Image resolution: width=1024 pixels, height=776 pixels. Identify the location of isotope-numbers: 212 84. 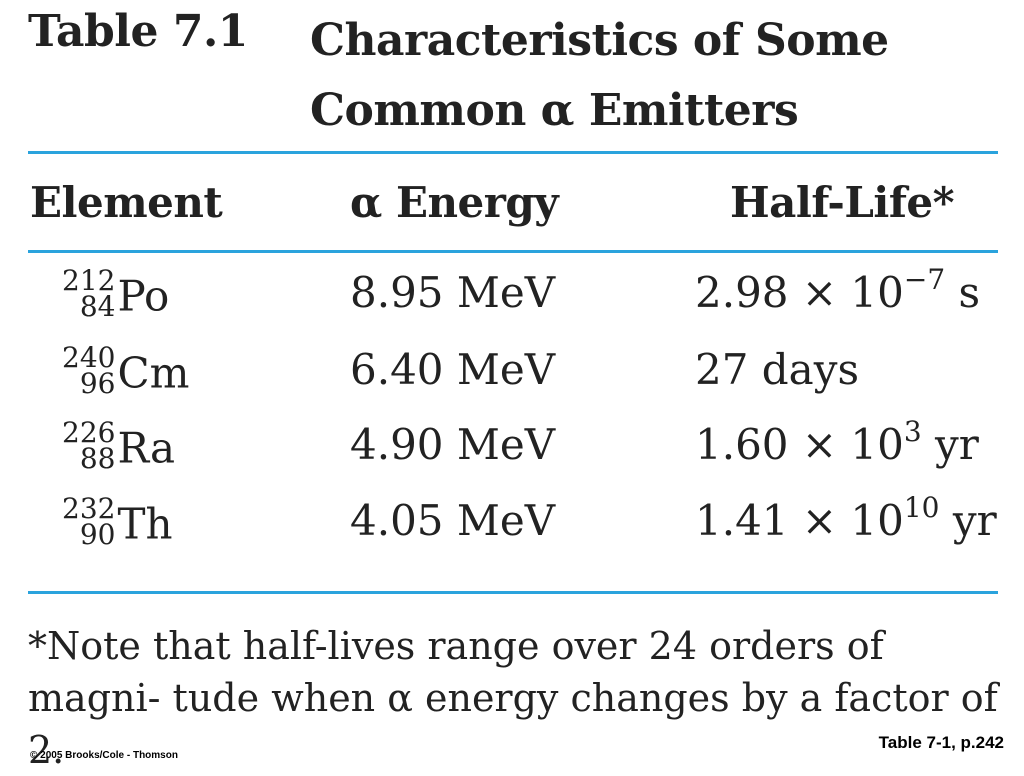
(89, 293).